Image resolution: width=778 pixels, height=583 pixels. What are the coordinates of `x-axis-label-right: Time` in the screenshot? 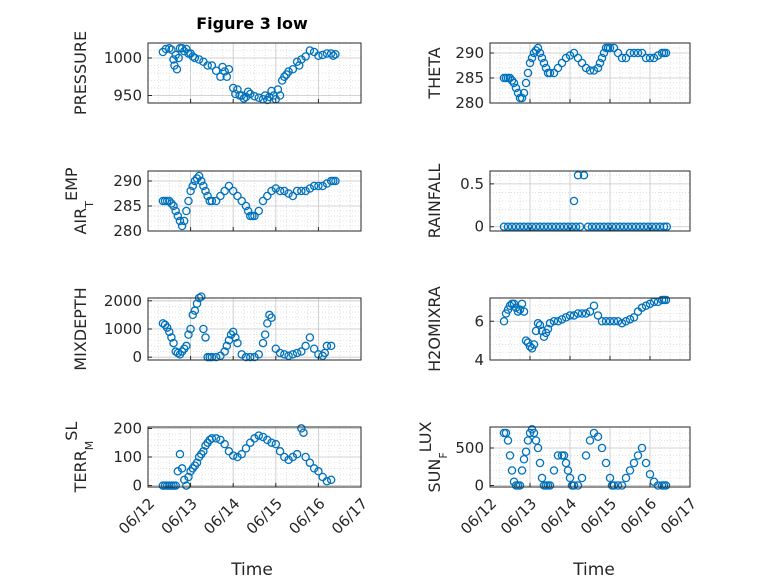 It's located at (593, 570).